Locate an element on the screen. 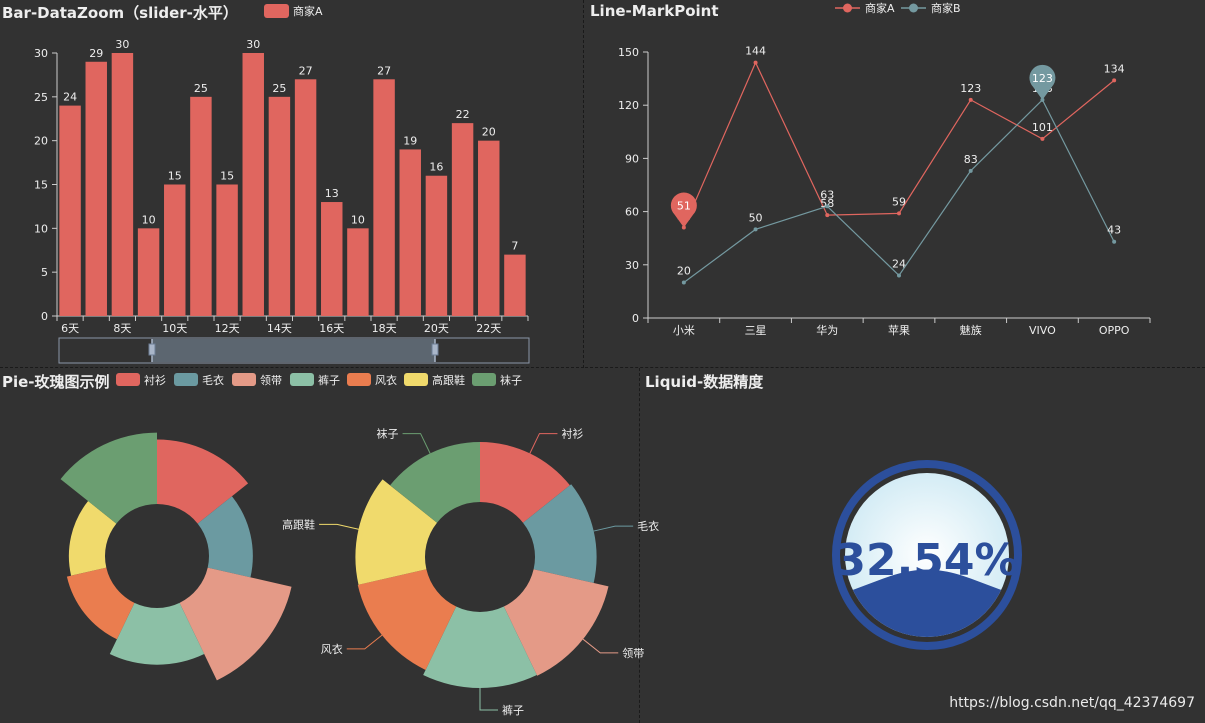 The width and height of the screenshot is (1205, 723). point-value-label: 83 is located at coordinates (971, 159).